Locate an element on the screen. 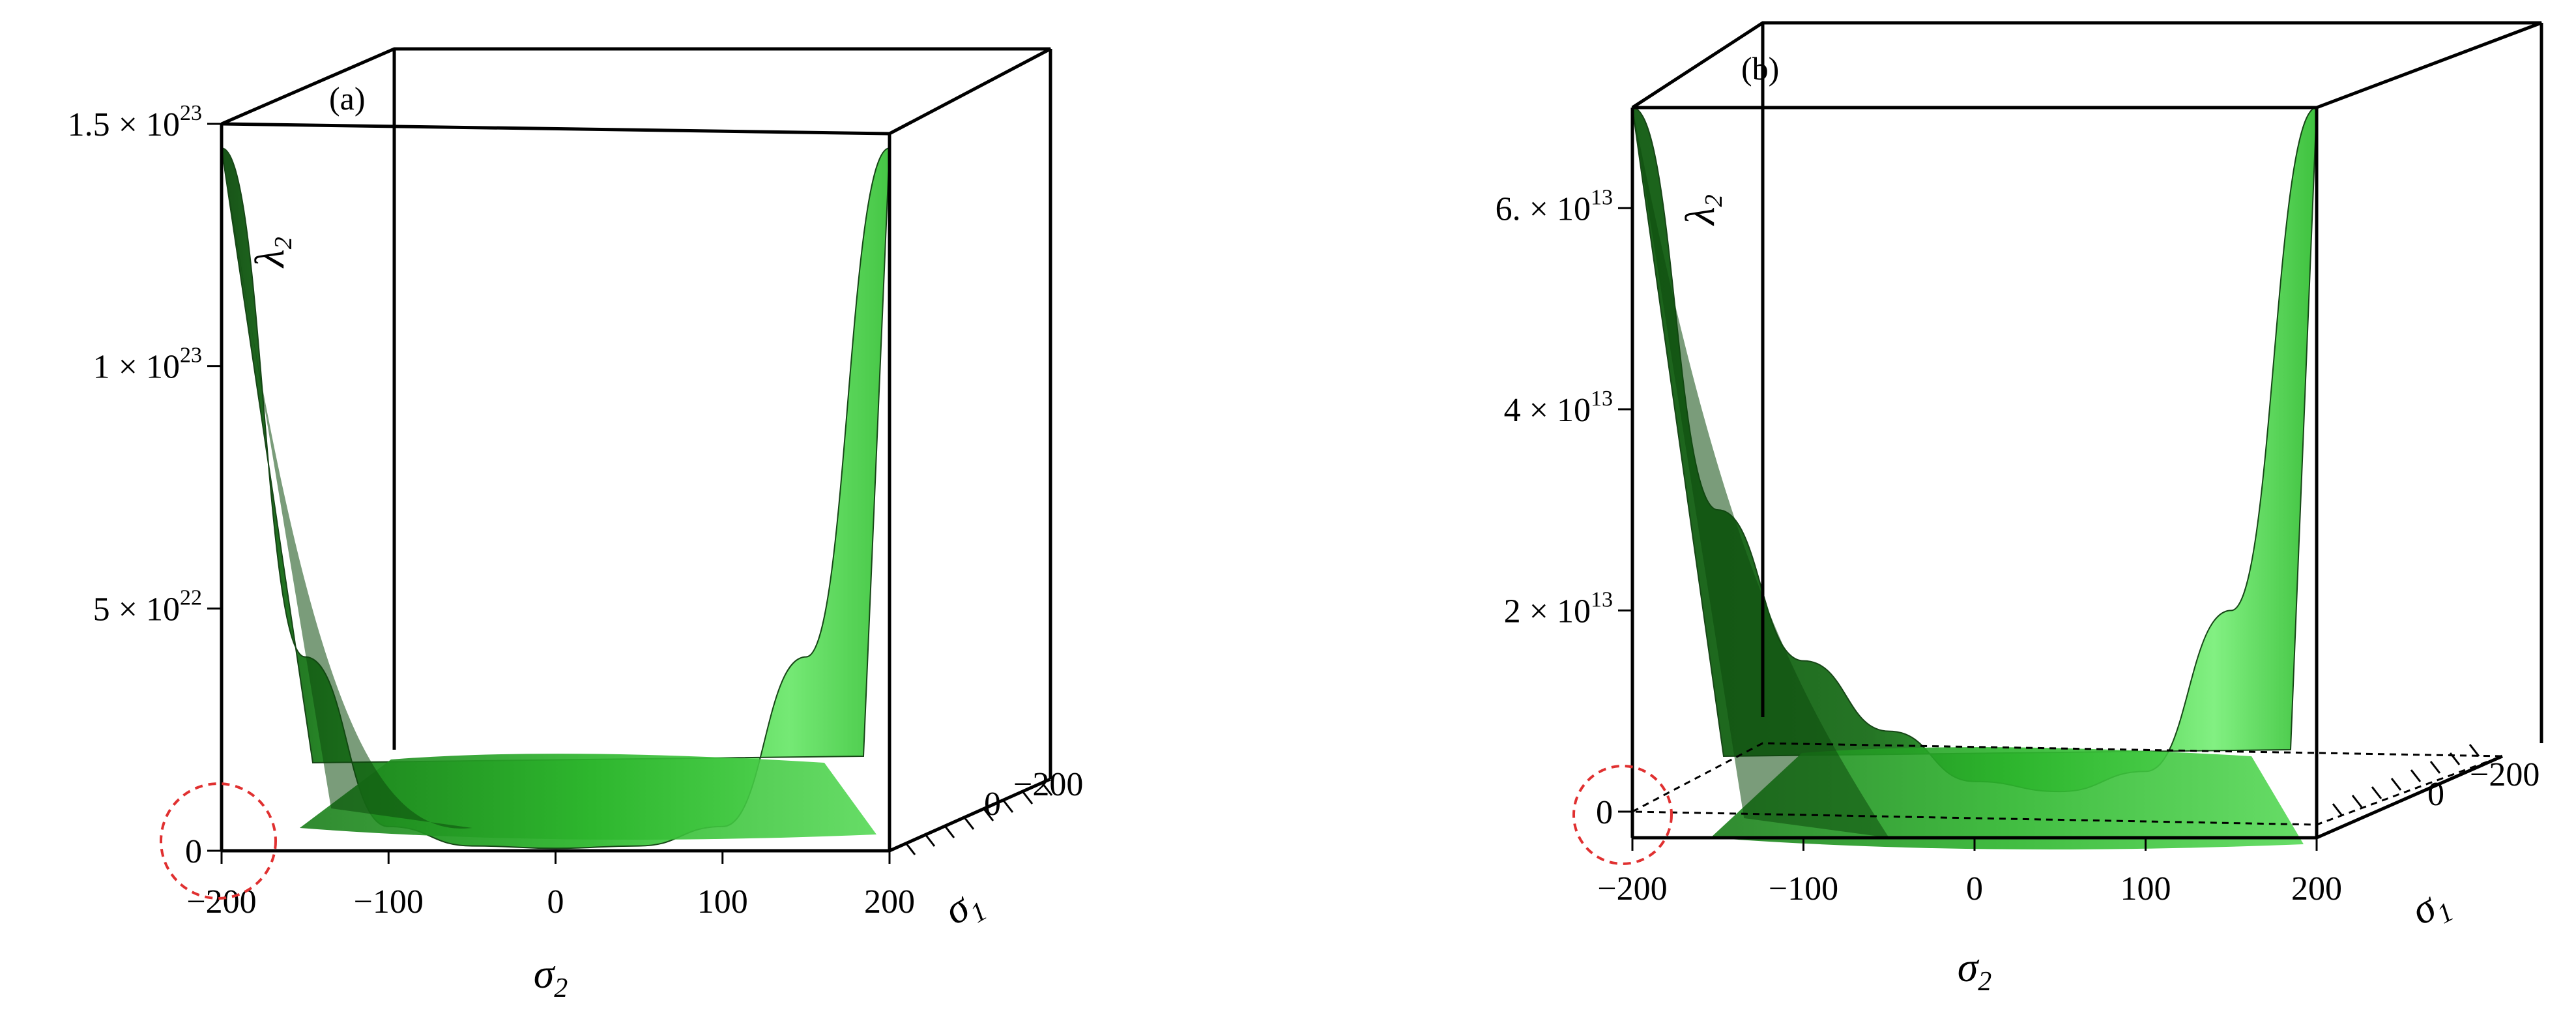 The height and width of the screenshot is (1017, 2576). panel-a-y-ticks: 0 −200 is located at coordinates (993, 811).